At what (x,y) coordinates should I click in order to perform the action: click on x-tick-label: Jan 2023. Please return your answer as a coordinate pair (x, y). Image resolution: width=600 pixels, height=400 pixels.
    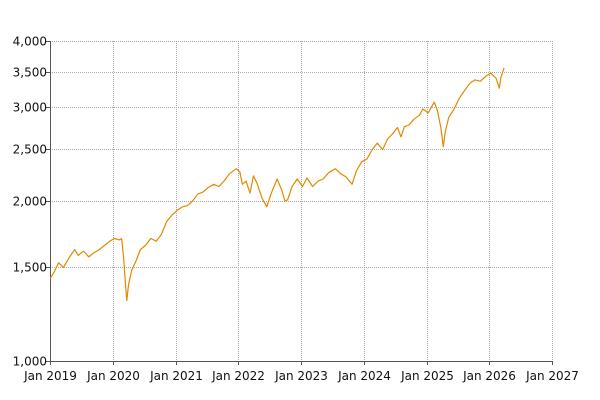
    Looking at the image, I should click on (301, 376).